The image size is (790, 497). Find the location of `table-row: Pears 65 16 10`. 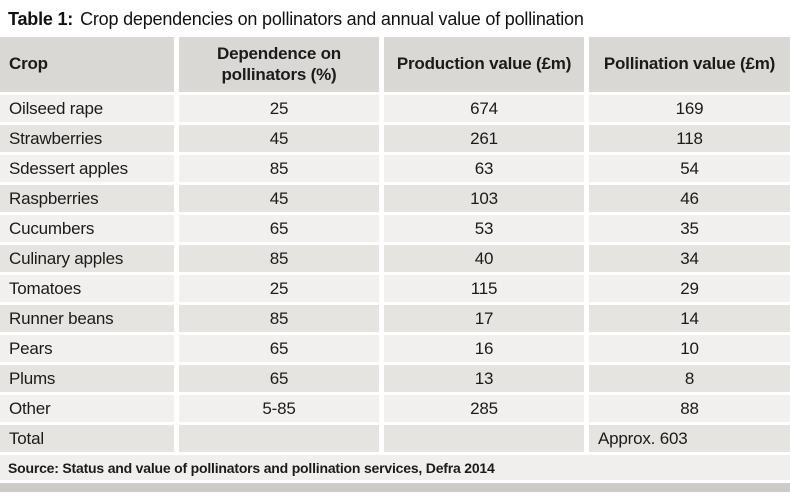

table-row: Pears 65 16 10 is located at coordinates (395, 348).